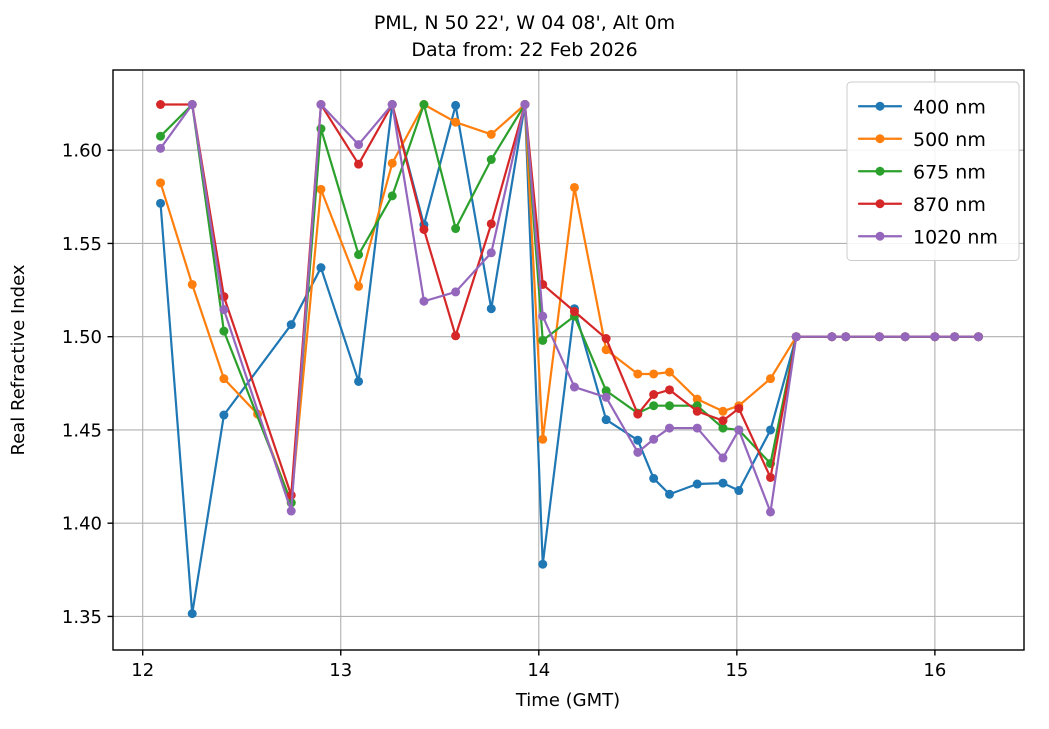 This screenshot has width=1049, height=729. Describe the element at coordinates (82, 524) in the screenshot. I see `y-tick-label: 1.40` at that location.